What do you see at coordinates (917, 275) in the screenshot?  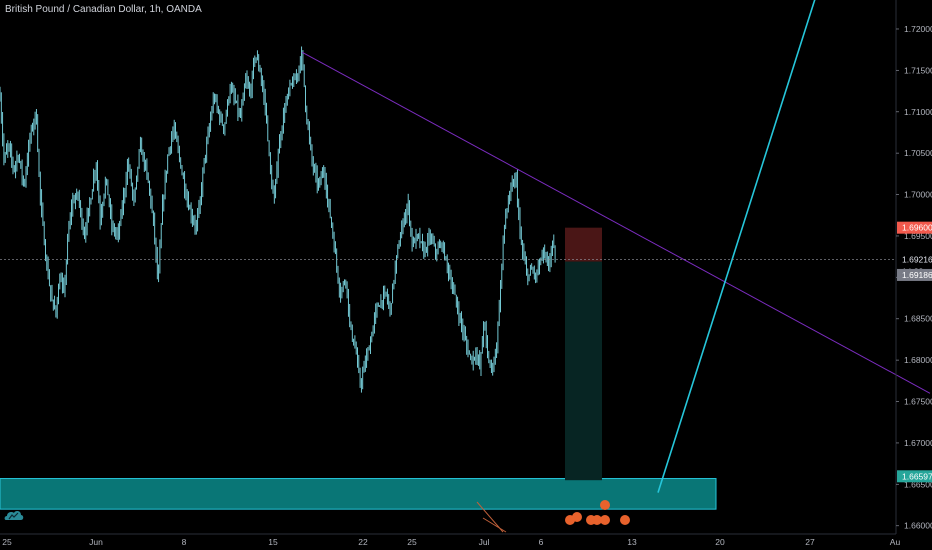 I see `entry-price-tag-label: 1.69186` at bounding box center [917, 275].